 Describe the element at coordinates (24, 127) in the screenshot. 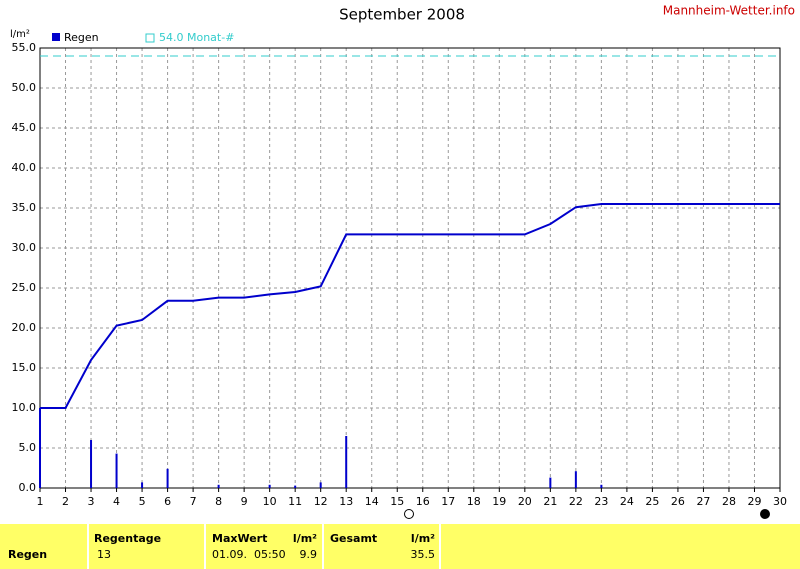

I see `y-tick-label: 45.0` at that location.